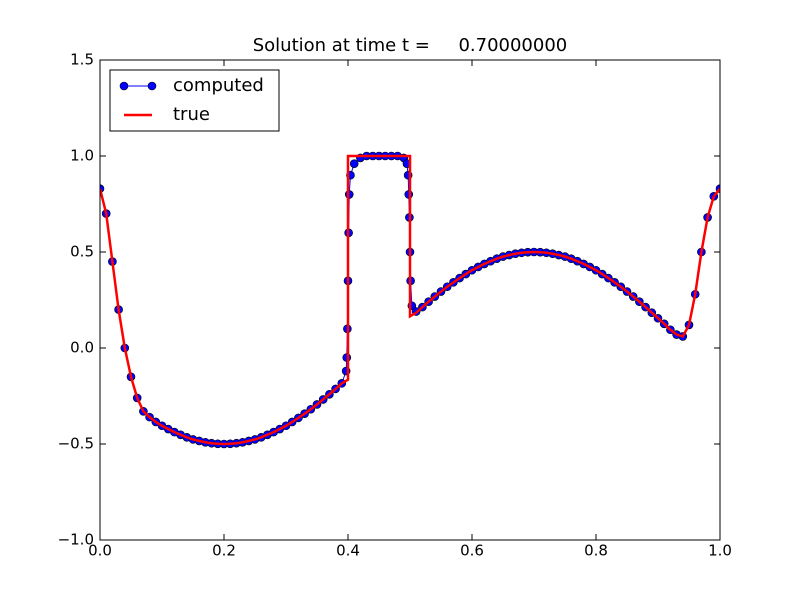  I want to click on x-tick-label: 1.0, so click(720, 551).